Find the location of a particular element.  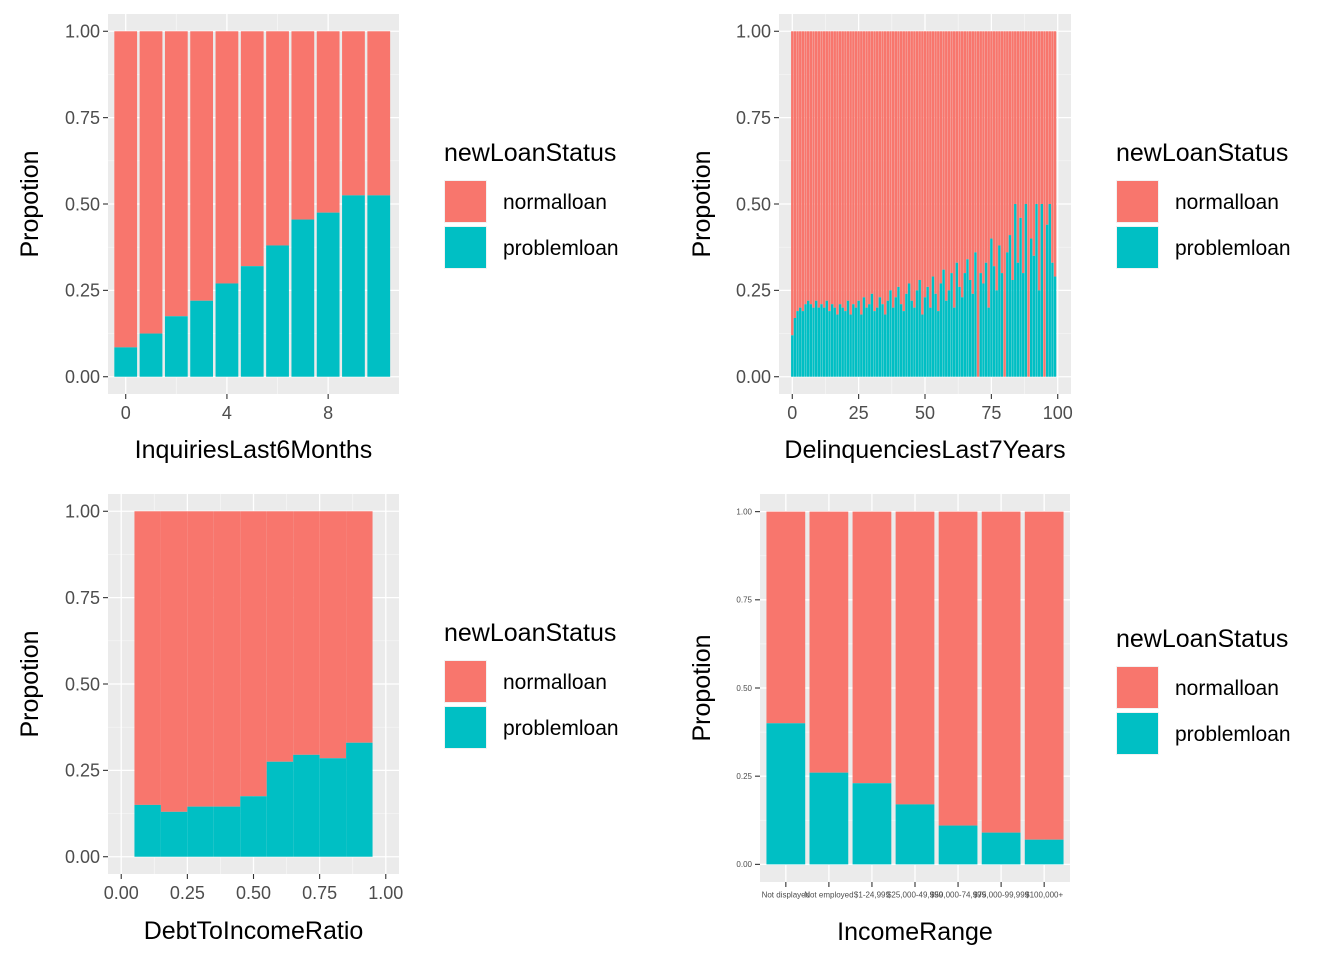

x-tick-label: 75 is located at coordinates (991, 413).